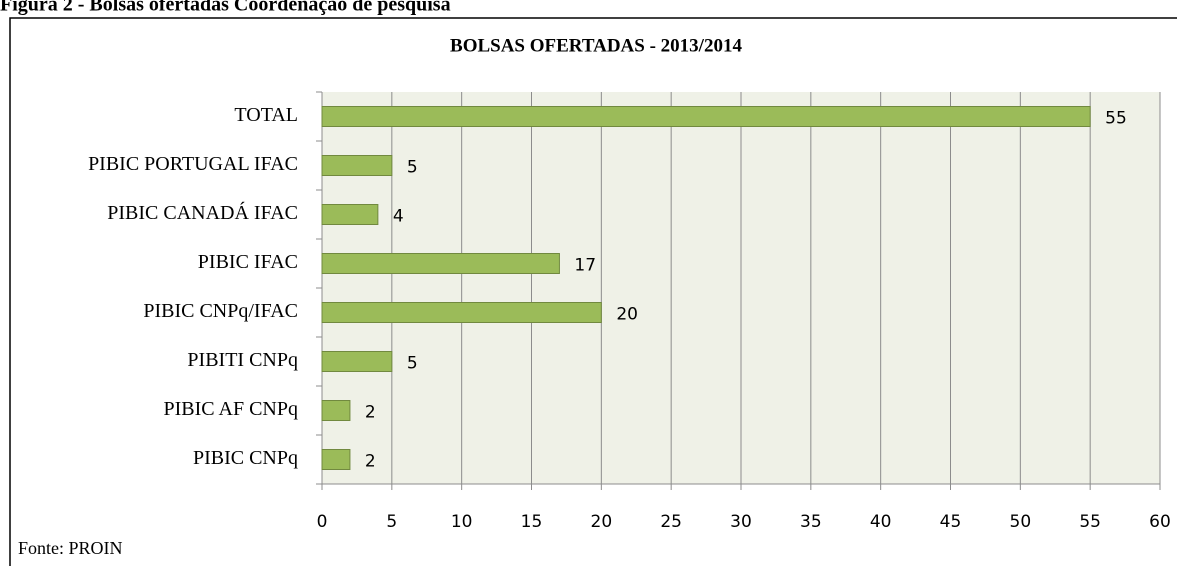 This screenshot has height=566, width=1177. Describe the element at coordinates (951, 522) in the screenshot. I see `x-tick-label: 45` at that location.